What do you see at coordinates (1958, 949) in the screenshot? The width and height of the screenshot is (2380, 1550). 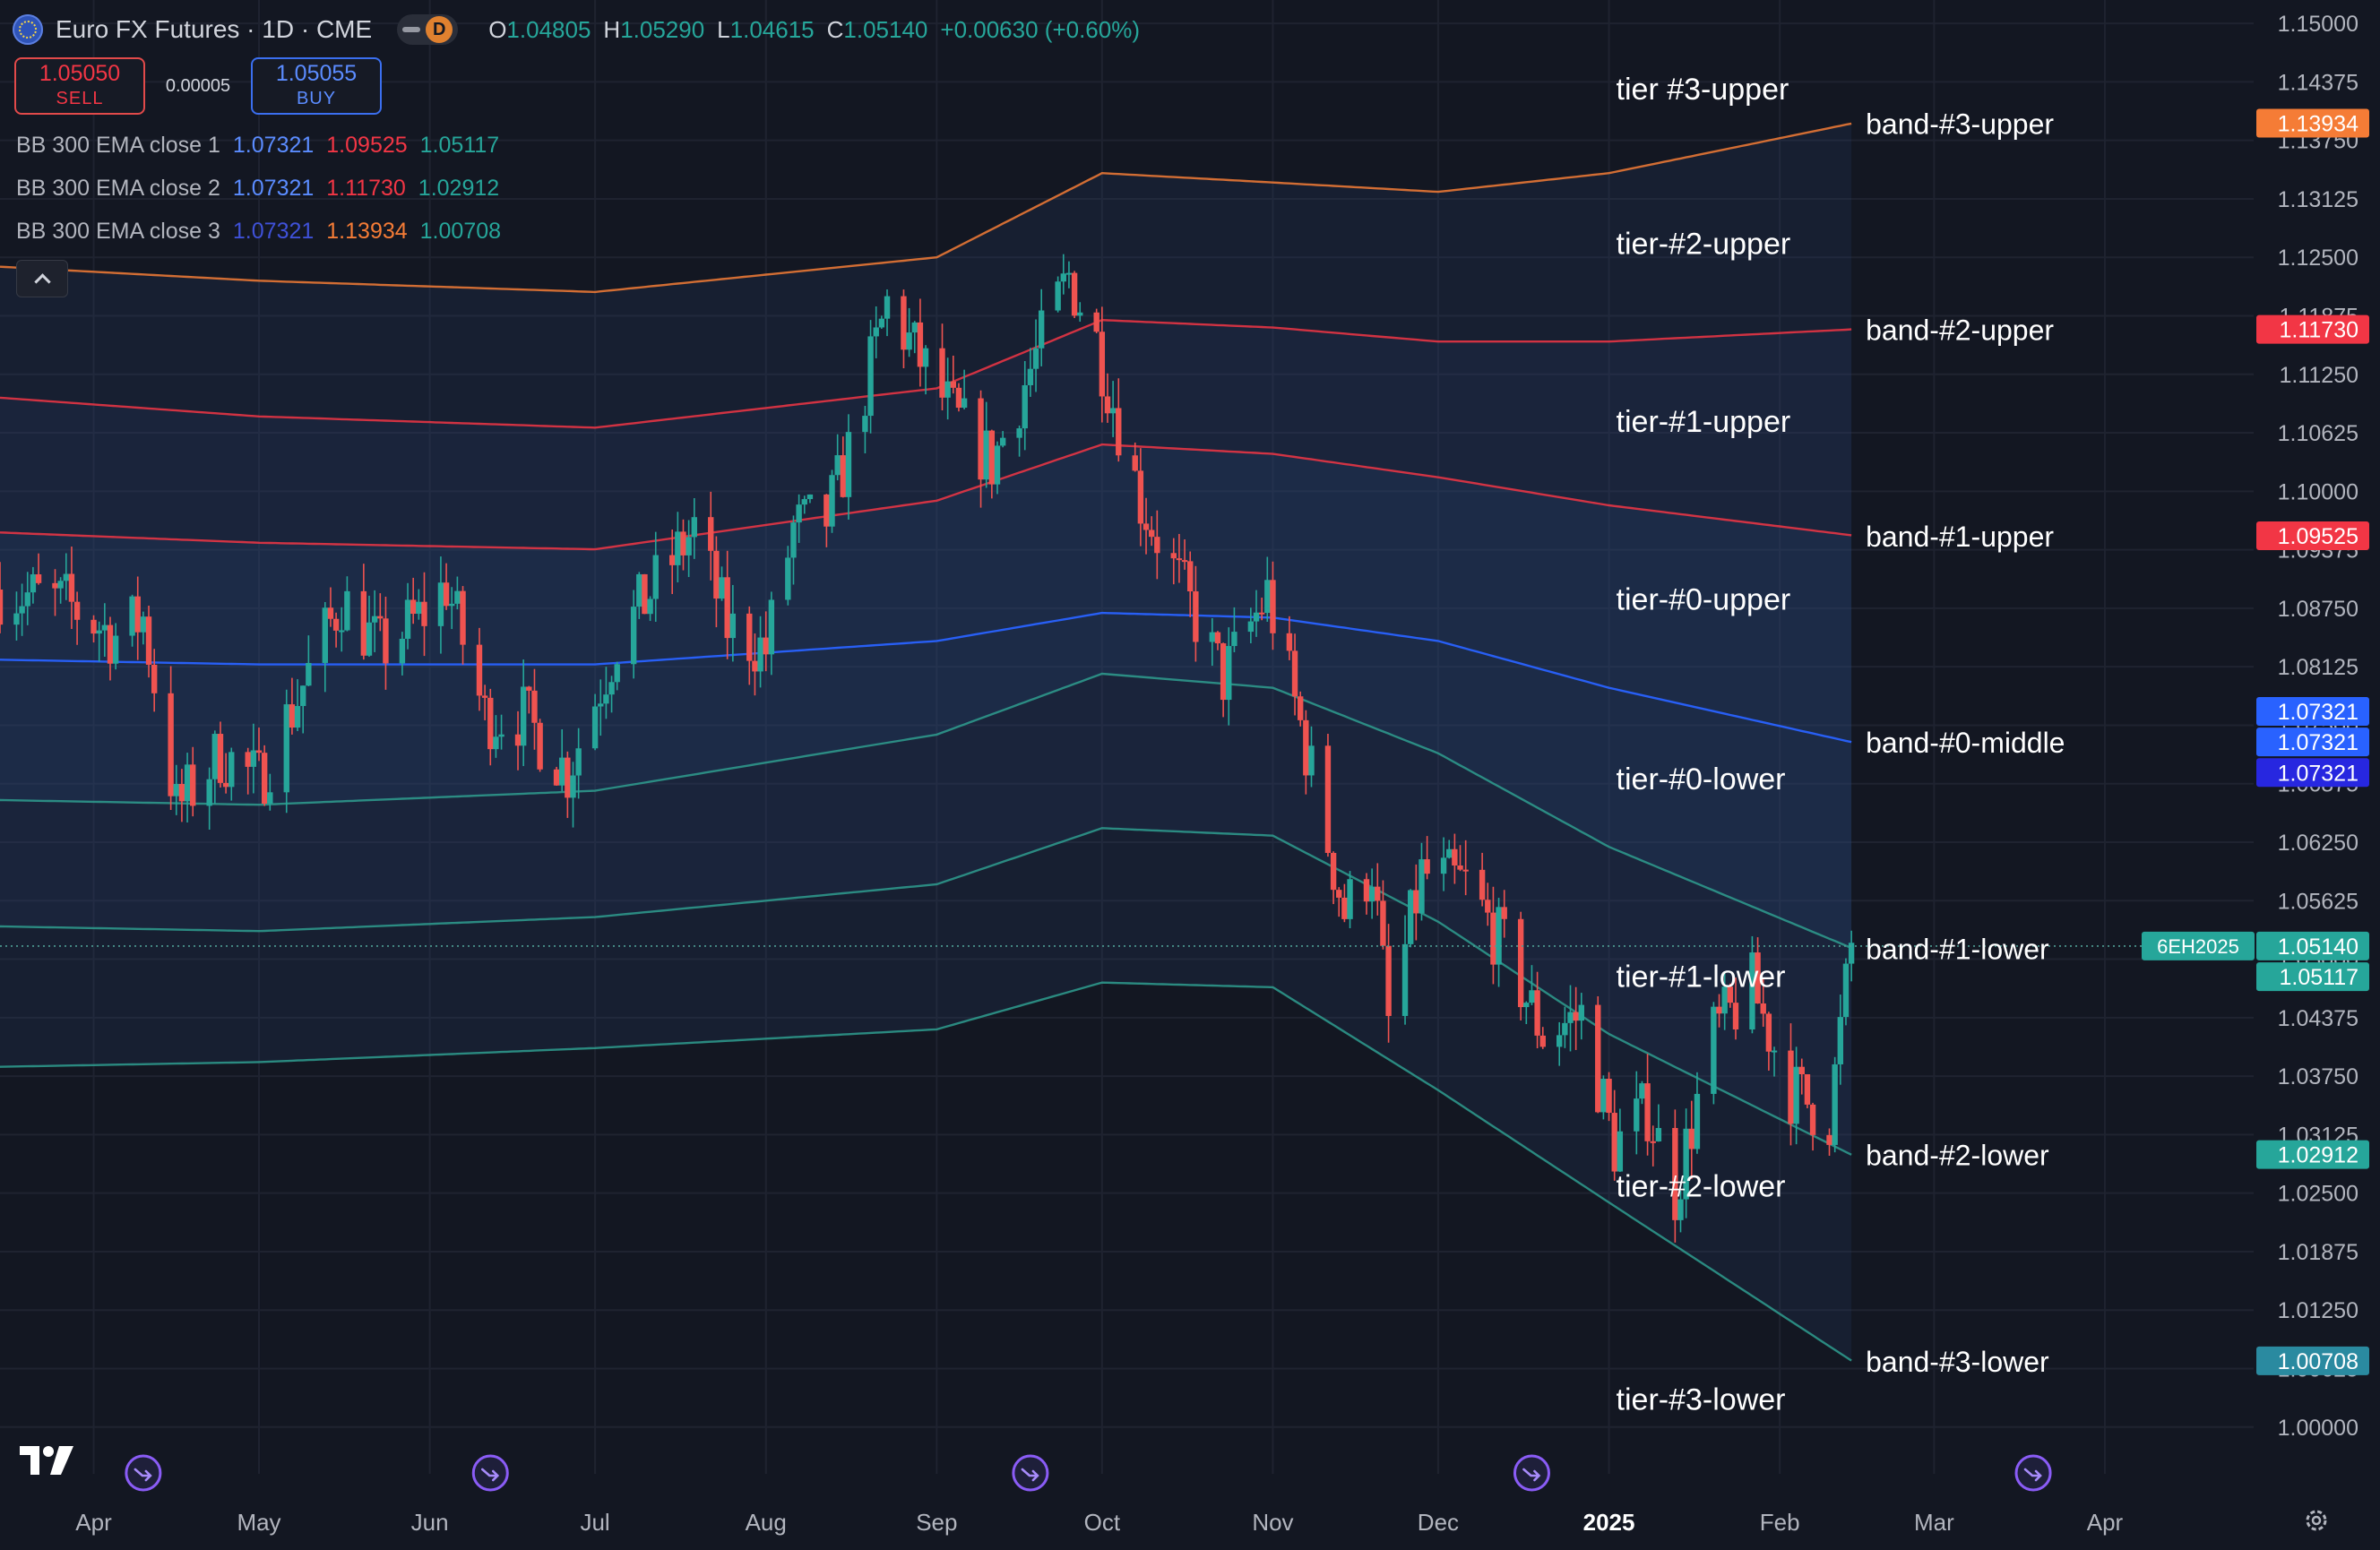 I see `band-label: band-#1-lower` at bounding box center [1958, 949].